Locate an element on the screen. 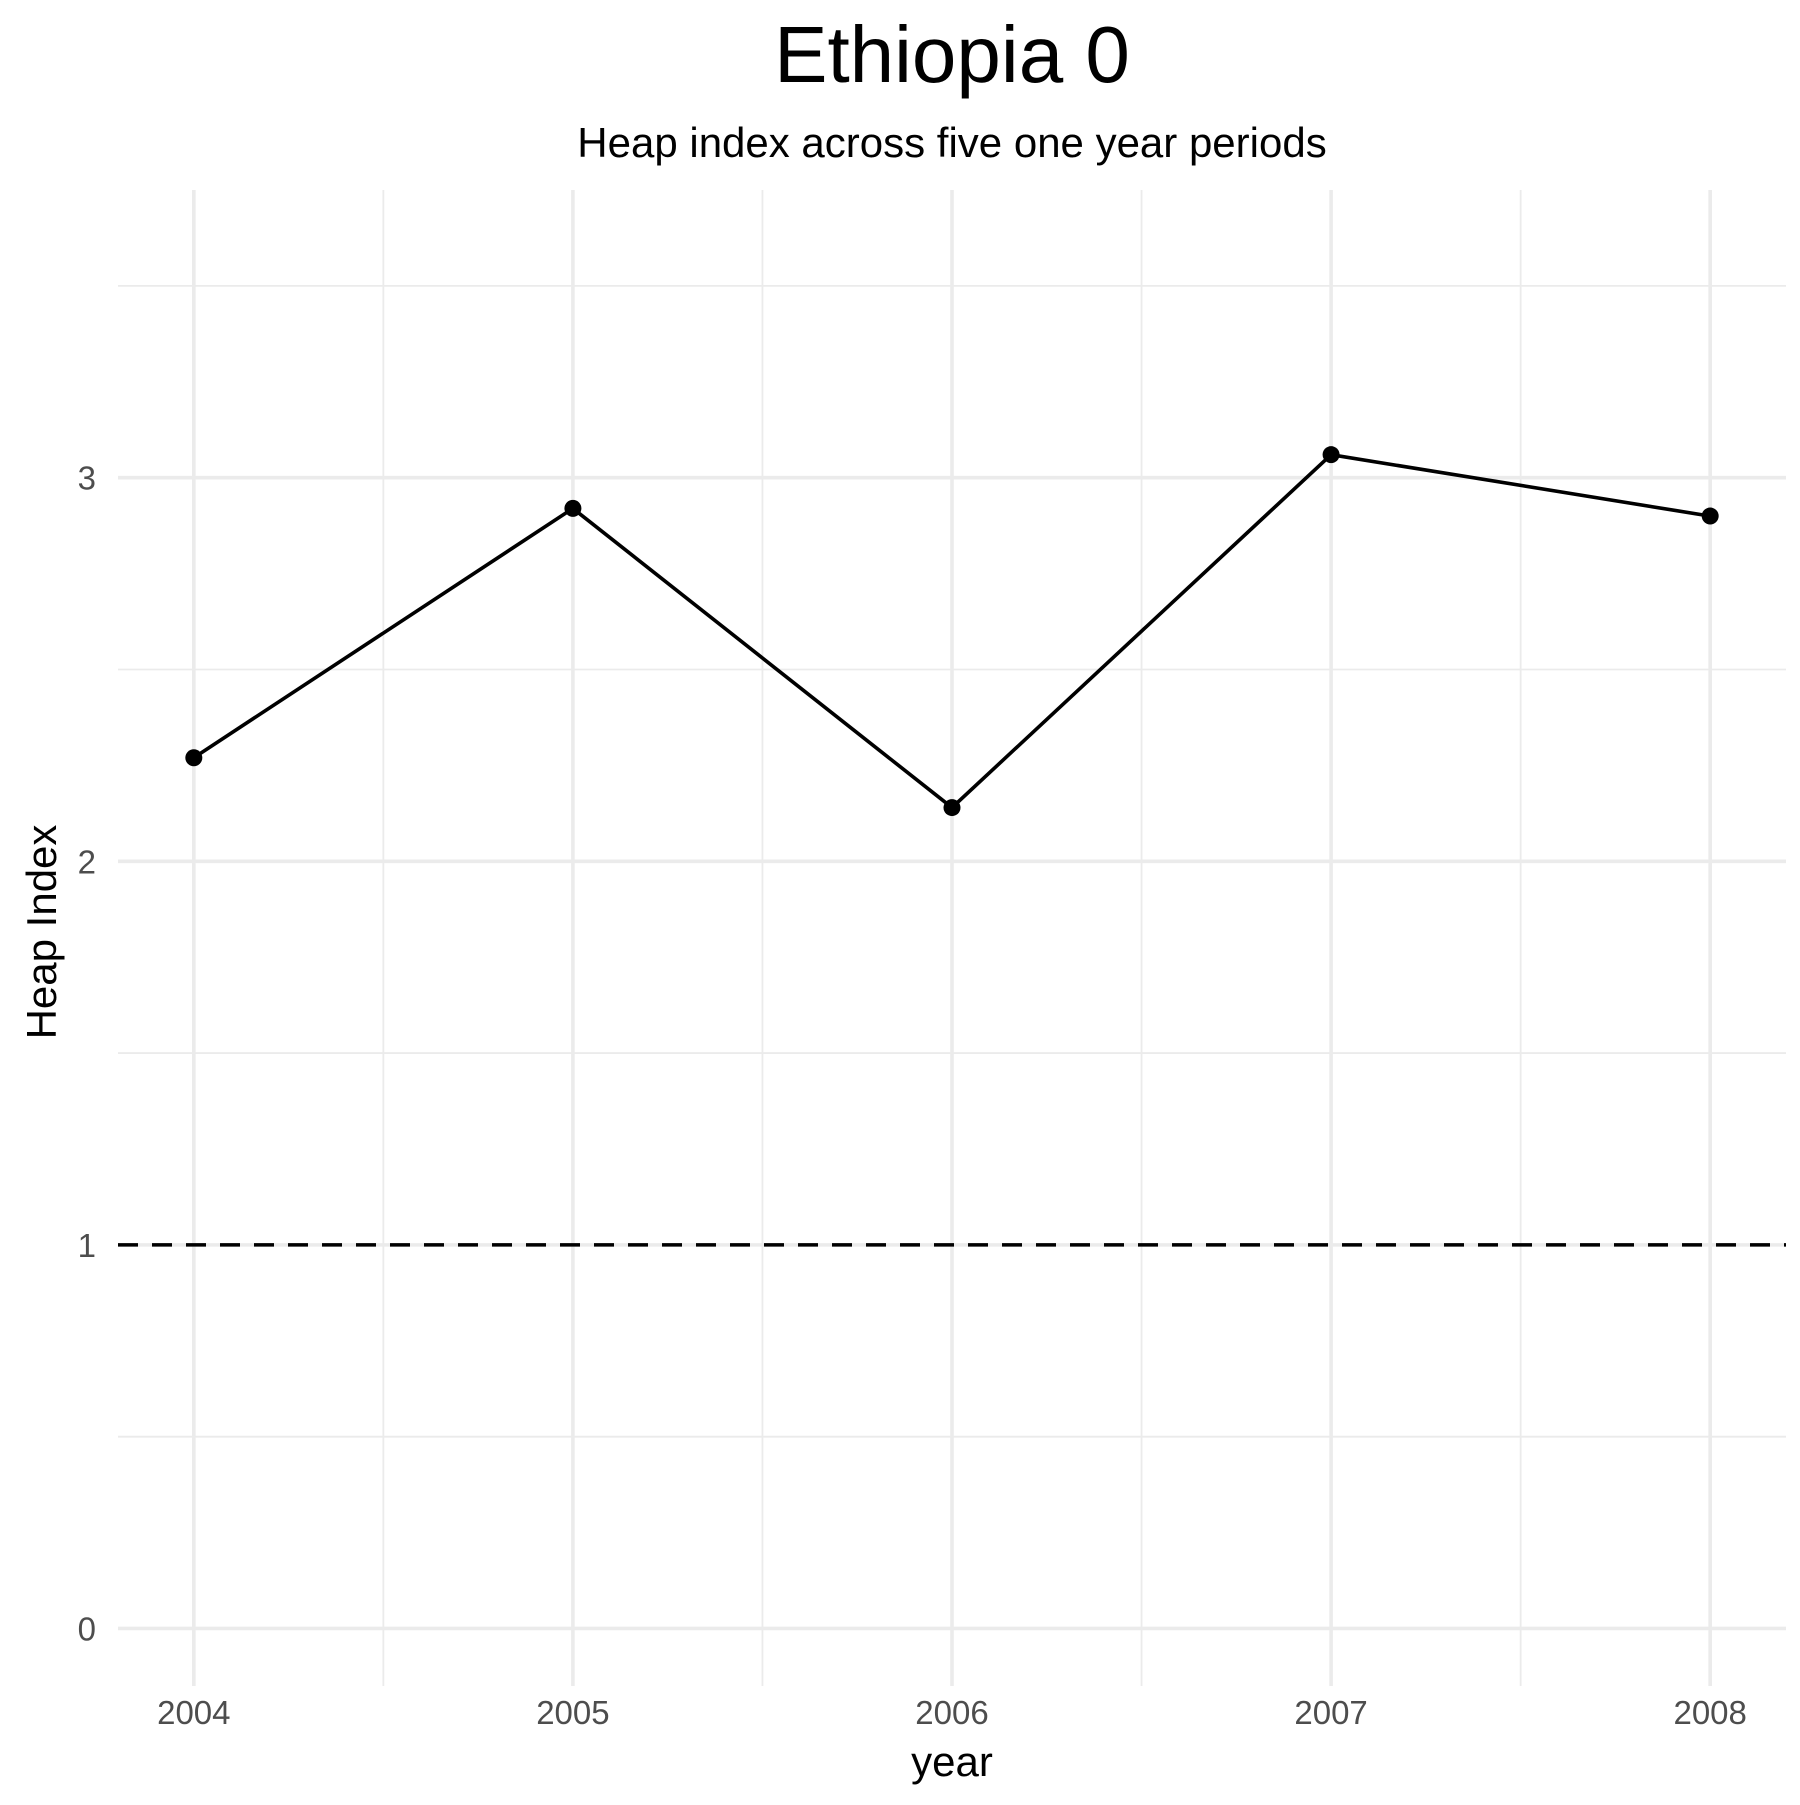 The image size is (1800, 1805). x-tick-label: 2005 is located at coordinates (572, 1712).